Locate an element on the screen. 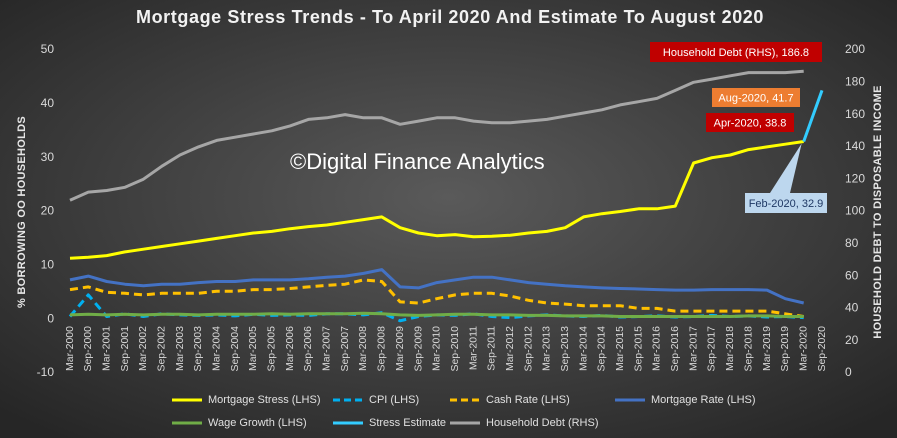  x-tick-label: Mar-2004 is located at coordinates (217, 348).